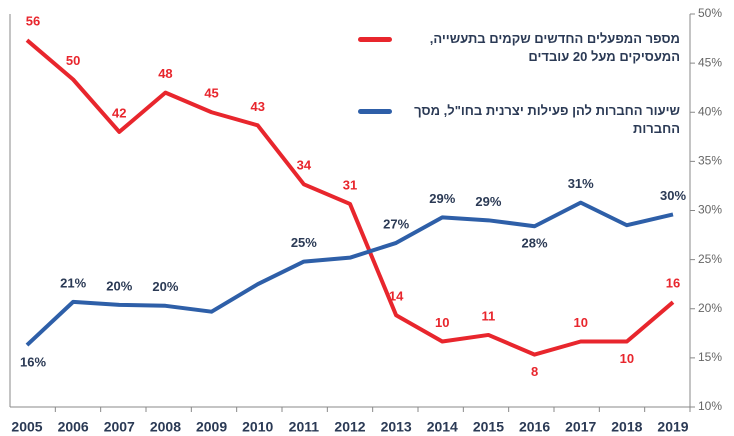 This screenshot has width=734, height=436. What do you see at coordinates (710, 406) in the screenshot?
I see `y2-tick-label: 10%` at bounding box center [710, 406].